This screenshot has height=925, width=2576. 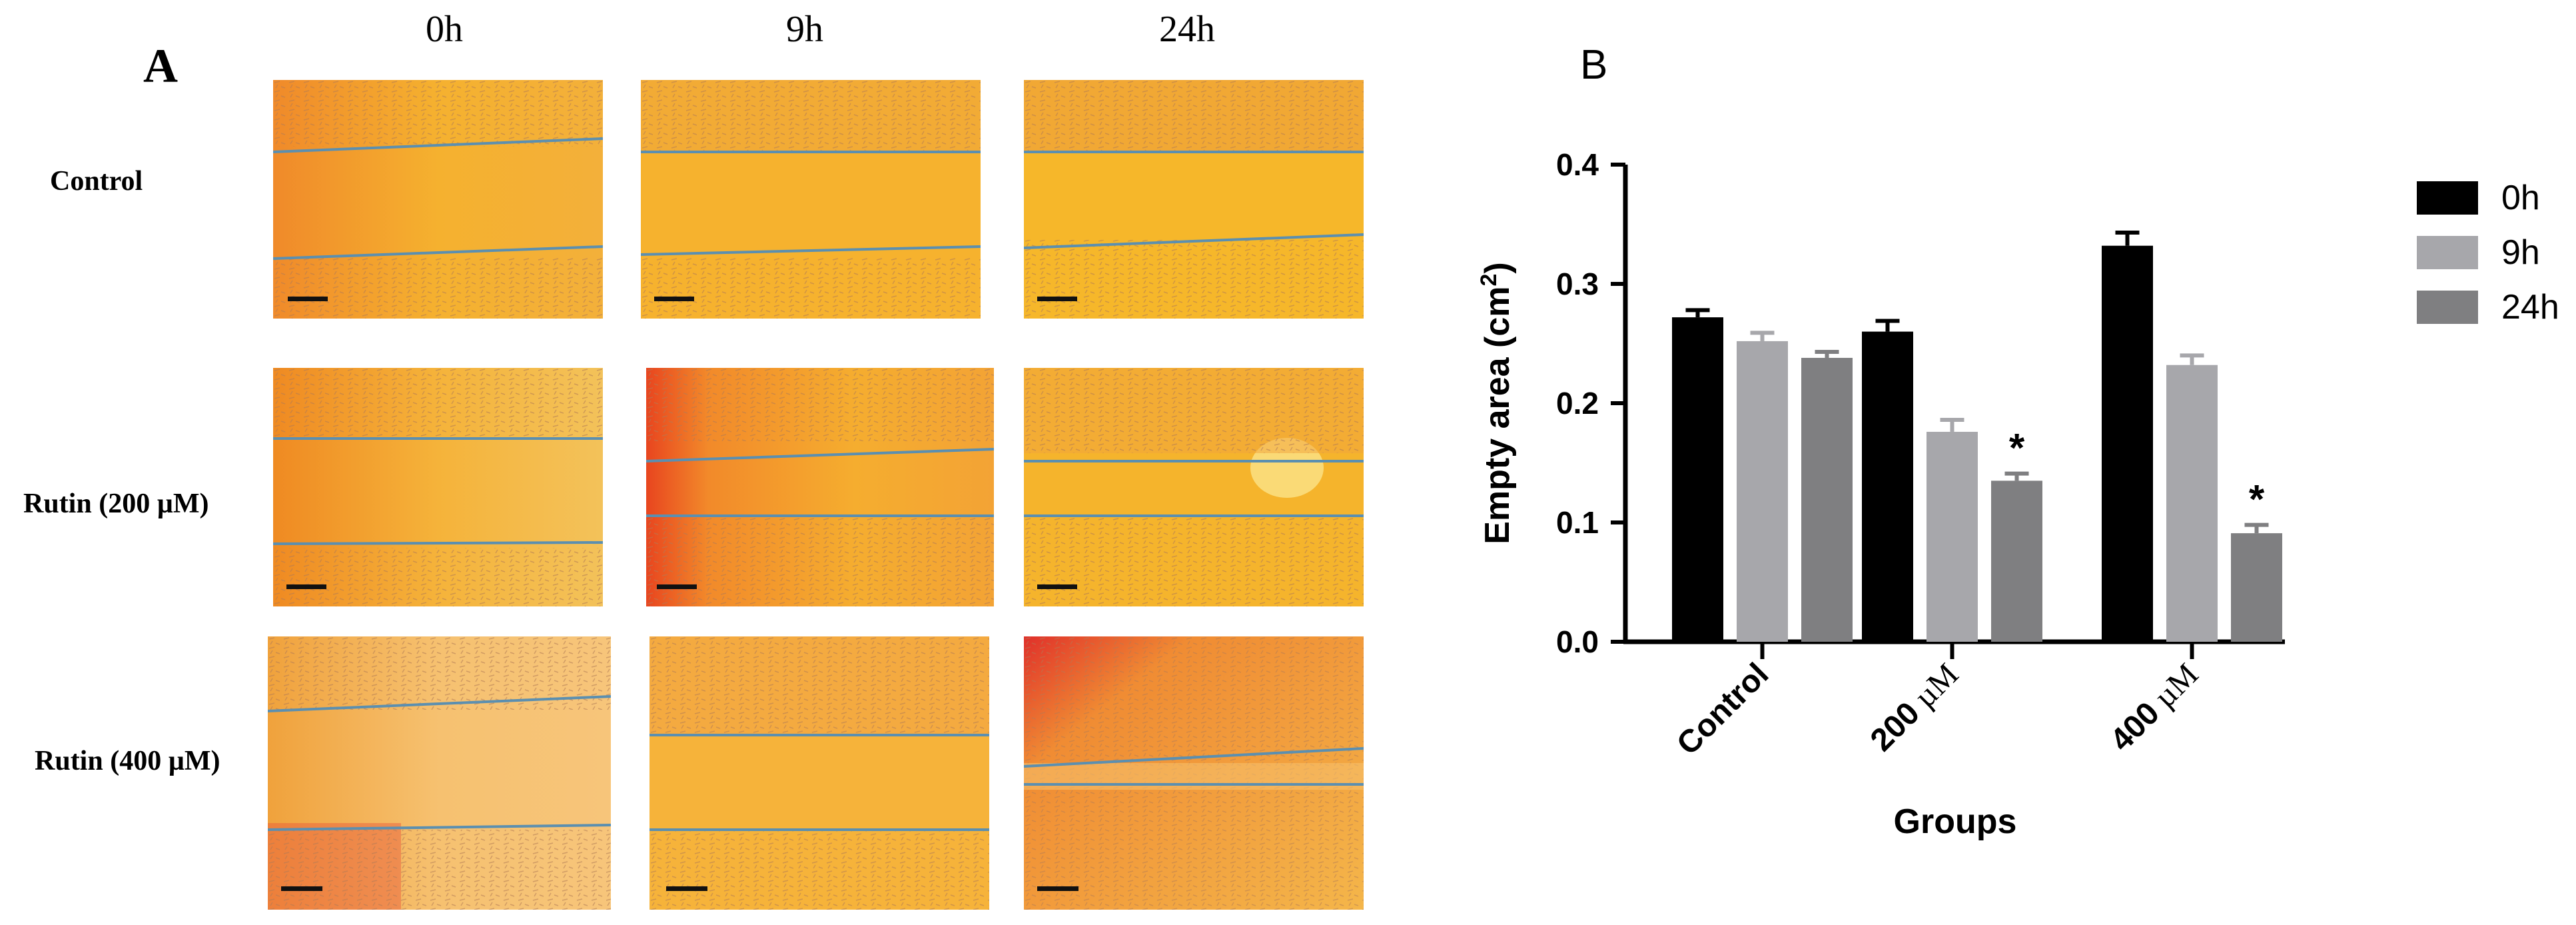 What do you see at coordinates (2448, 198) in the screenshot?
I see `legend-swatch-0h` at bounding box center [2448, 198].